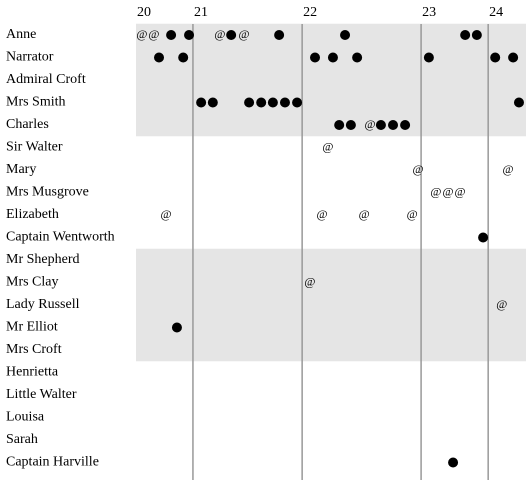  Describe the element at coordinates (32, 214) in the screenshot. I see `row-label: Elizabeth` at that location.